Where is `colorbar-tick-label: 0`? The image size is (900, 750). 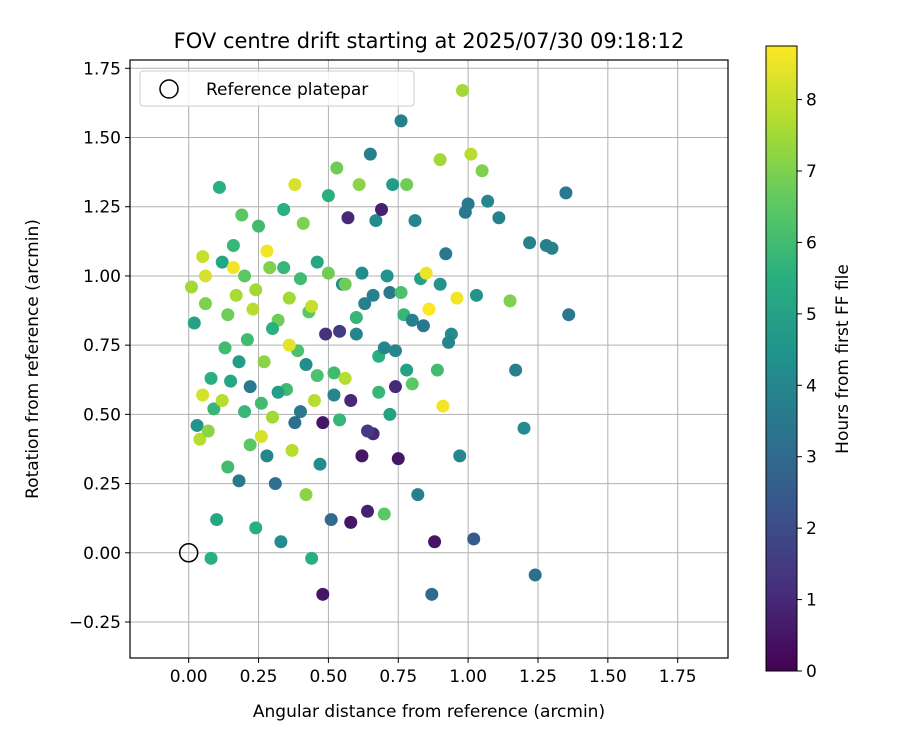
colorbar-tick-label: 0 is located at coordinates (811, 672).